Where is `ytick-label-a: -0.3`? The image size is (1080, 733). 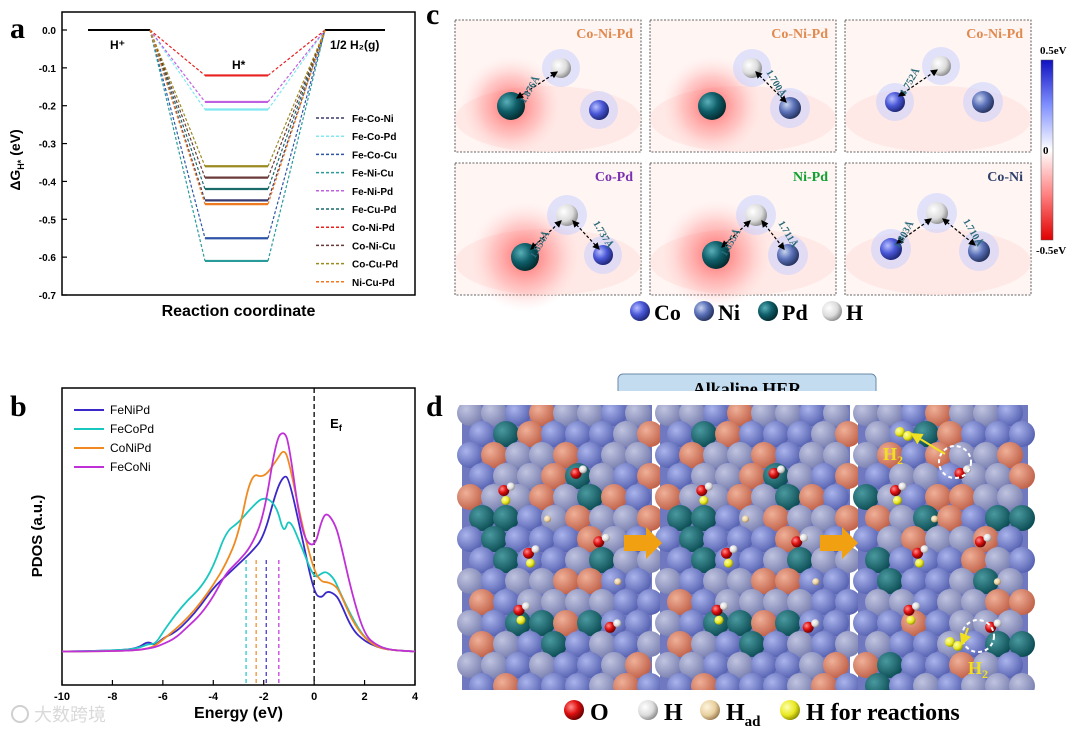
ytick-label-a: -0.3 is located at coordinates (48, 145).